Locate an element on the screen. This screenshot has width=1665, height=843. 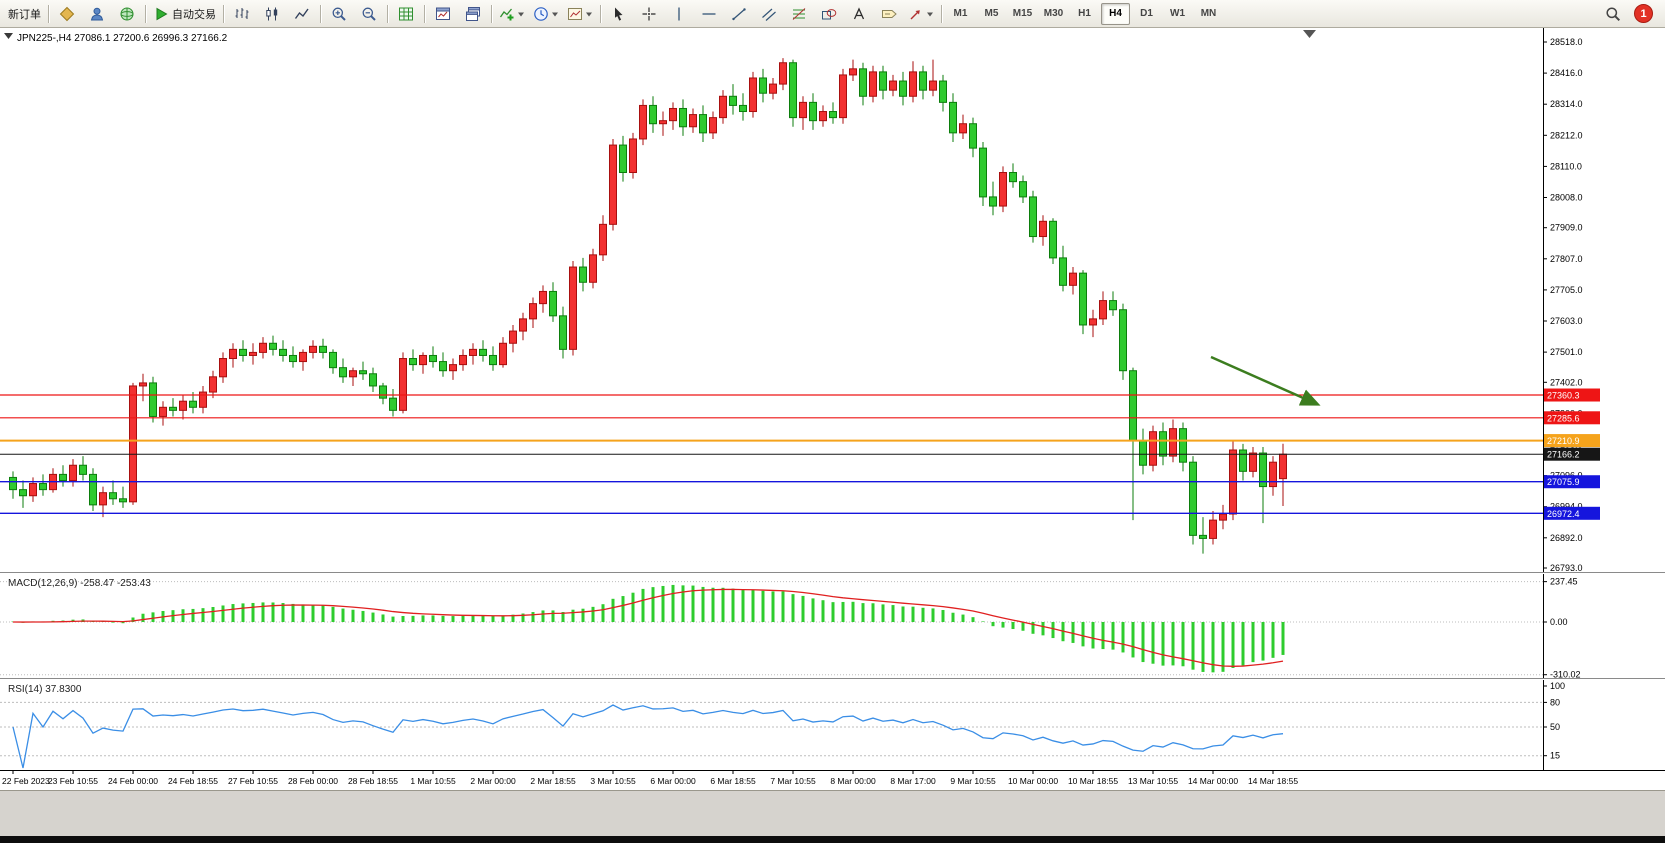
line-chart-button is located at coordinates (302, 14).